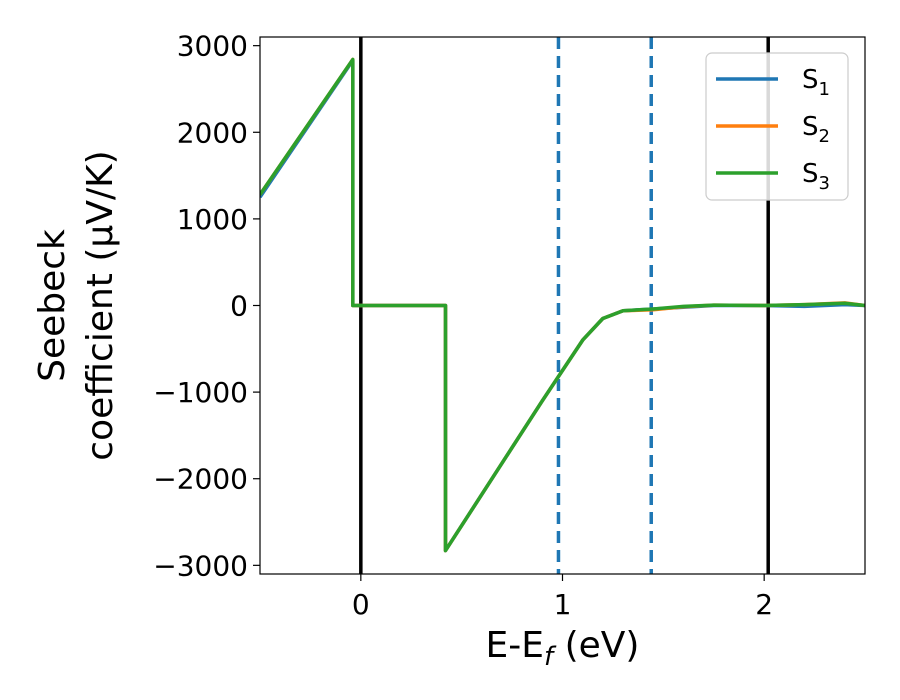 The height and width of the screenshot is (700, 900). I want to click on x-tick-label: 1, so click(563, 604).